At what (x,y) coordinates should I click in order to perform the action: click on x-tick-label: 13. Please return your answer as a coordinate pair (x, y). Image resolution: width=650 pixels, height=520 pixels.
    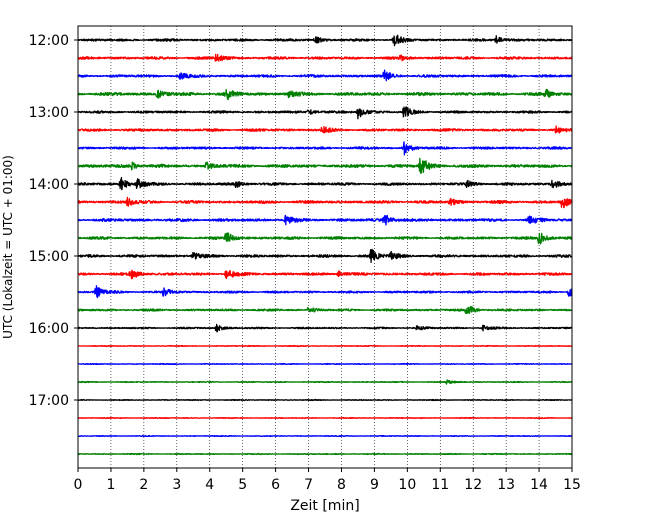
    Looking at the image, I should click on (506, 485).